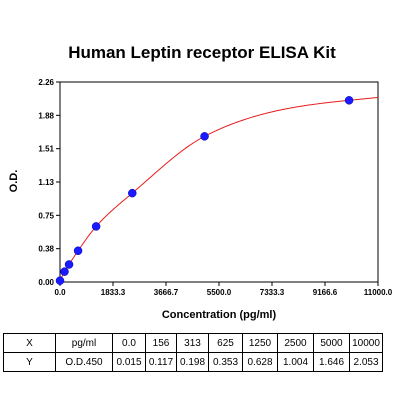 This screenshot has width=404, height=404. I want to click on x-tick-label: 1833.3, so click(113, 292).